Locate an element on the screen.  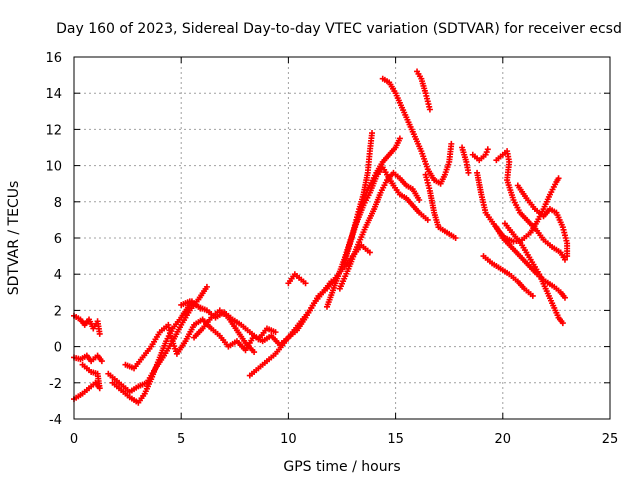
series-sat-o is located at coordinates (417, 131).